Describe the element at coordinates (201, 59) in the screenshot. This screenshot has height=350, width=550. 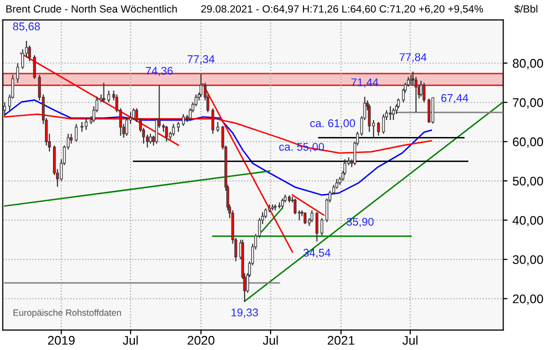
I see `annotation: 77,34` at that location.